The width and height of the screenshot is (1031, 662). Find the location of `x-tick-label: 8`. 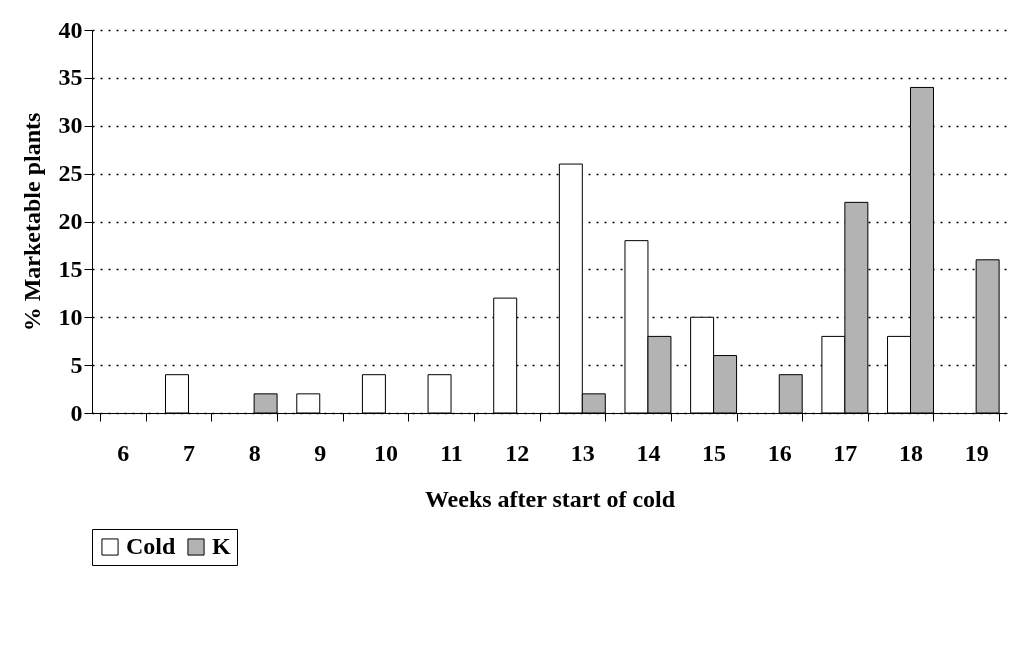

x-tick-label: 8 is located at coordinates (254, 452).